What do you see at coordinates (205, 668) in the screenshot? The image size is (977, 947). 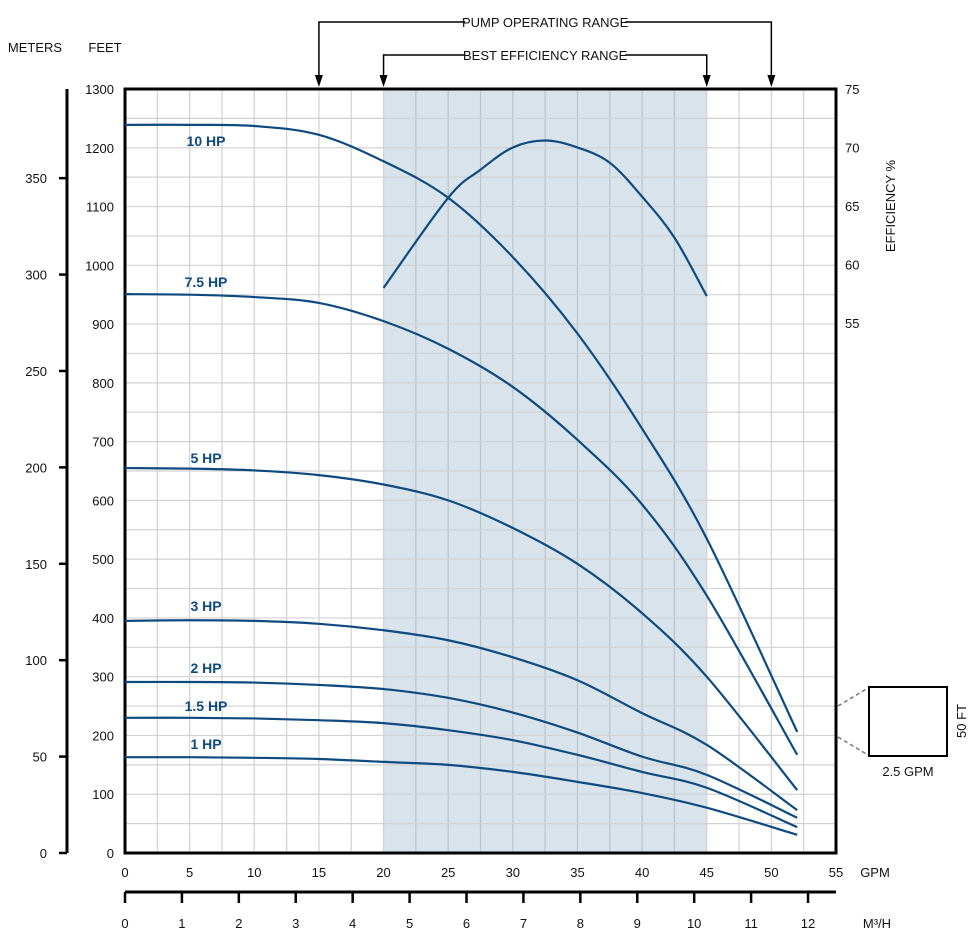 I see `curve-label-2-hp: 2 HP` at bounding box center [205, 668].